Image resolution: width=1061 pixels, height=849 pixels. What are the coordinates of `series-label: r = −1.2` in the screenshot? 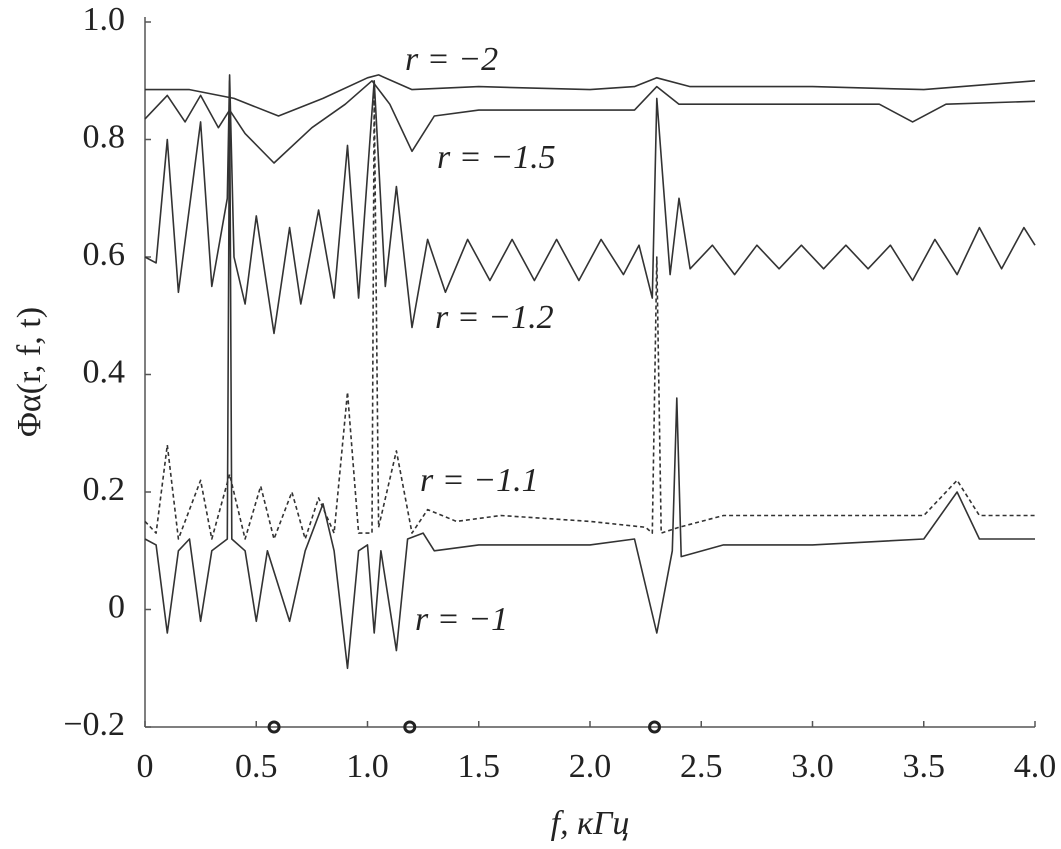 It's located at (494, 317).